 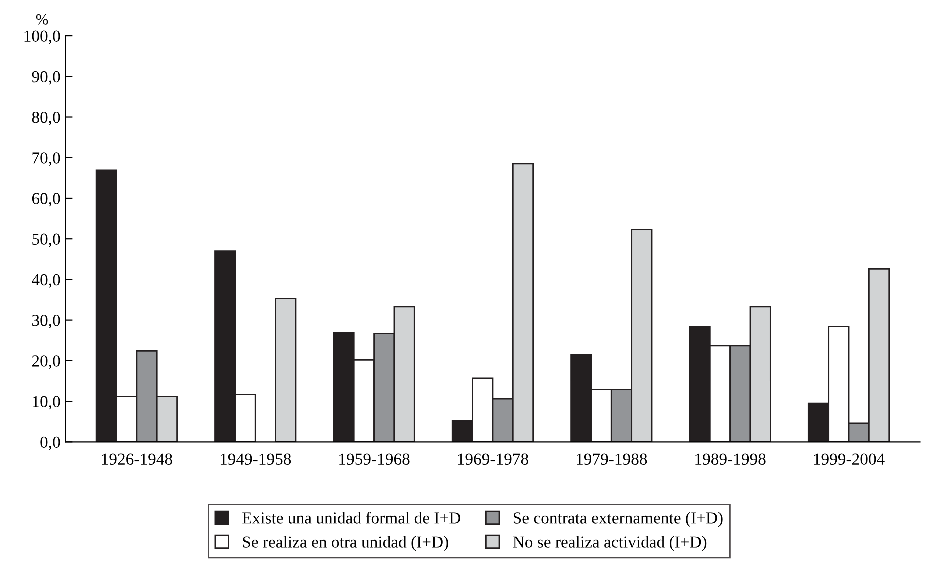 I want to click on x-tick-label: 1949-1958, so click(x=256, y=459).